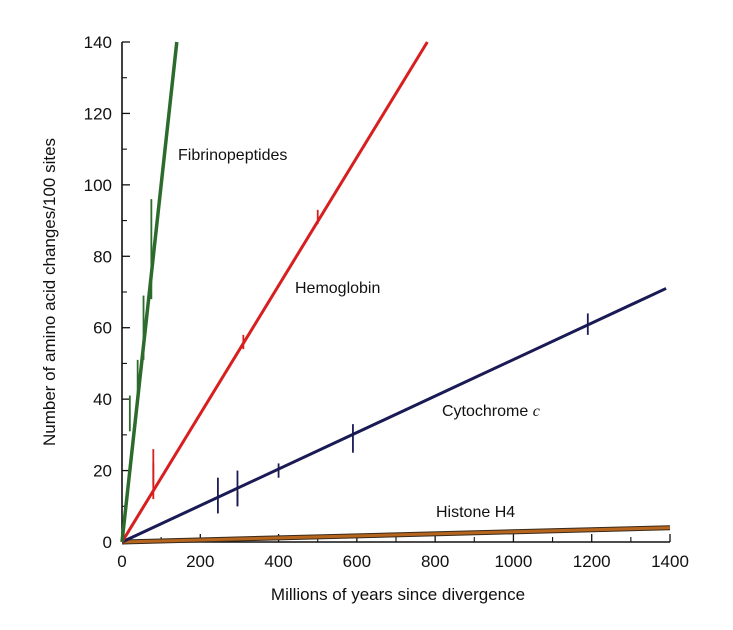  I want to click on series-fibrinopeptides, so click(149, 292).